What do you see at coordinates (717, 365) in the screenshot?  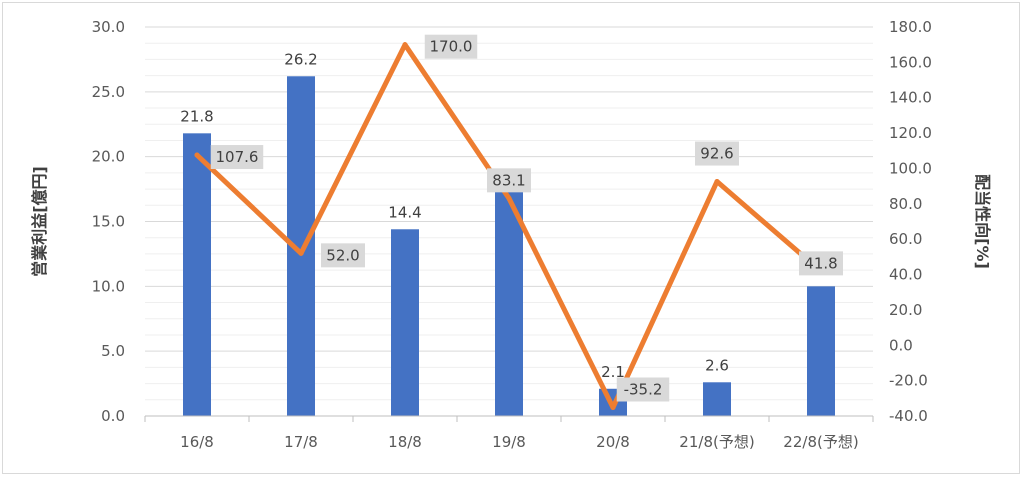 I see `bar-data-label: 2.6` at bounding box center [717, 365].